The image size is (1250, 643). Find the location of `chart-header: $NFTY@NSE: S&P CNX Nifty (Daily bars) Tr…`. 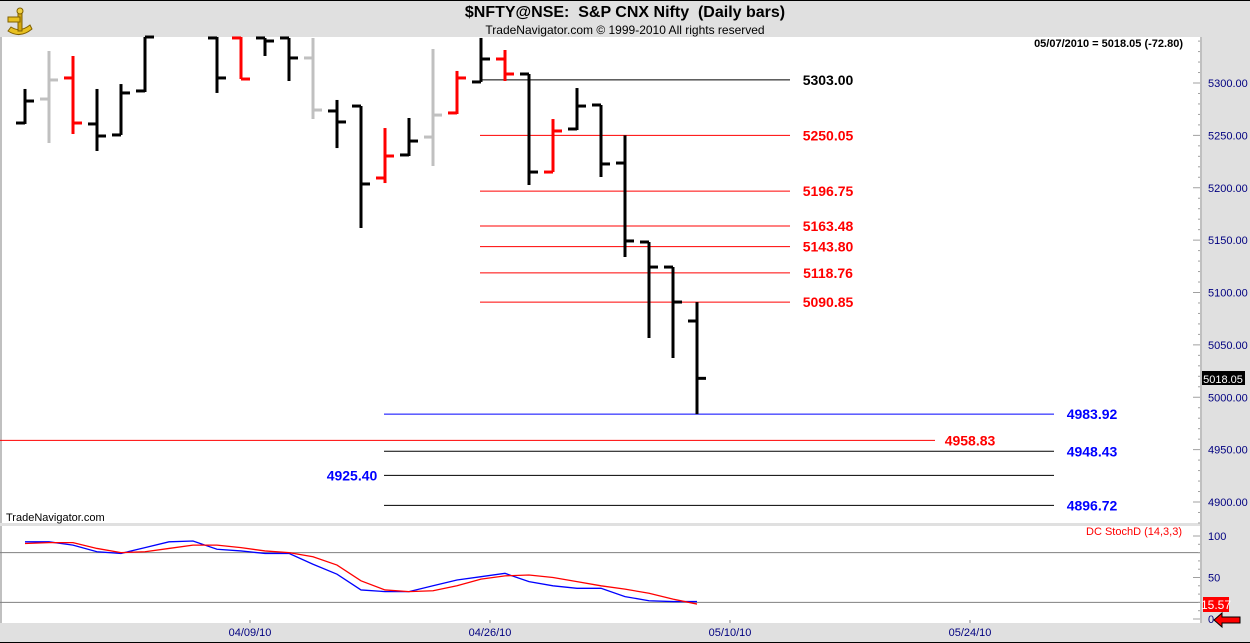

chart-header: $NFTY@NSE: S&P CNX Nifty (Daily bars) Tr… is located at coordinates (625, 19).